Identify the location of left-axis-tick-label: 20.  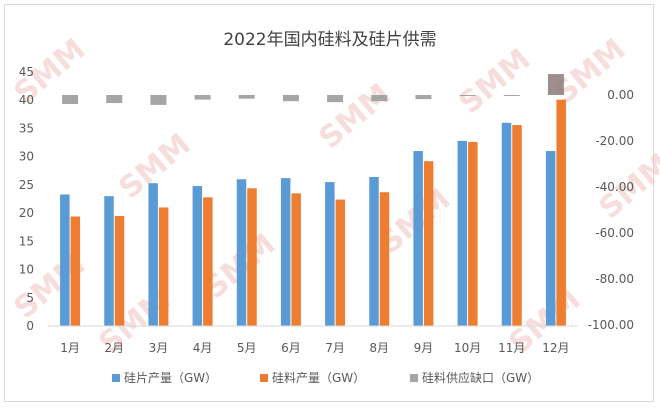
(26, 213).